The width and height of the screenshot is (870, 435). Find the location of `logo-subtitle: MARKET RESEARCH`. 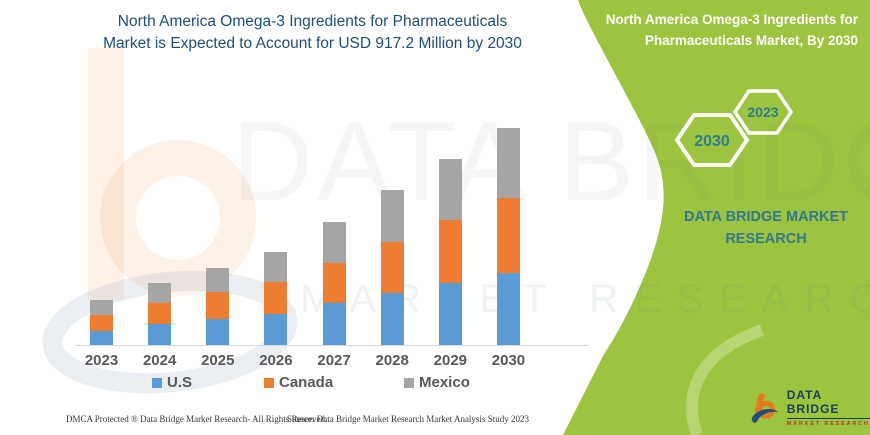

logo-subtitle: MARKET RESEARCH is located at coordinates (828, 424).